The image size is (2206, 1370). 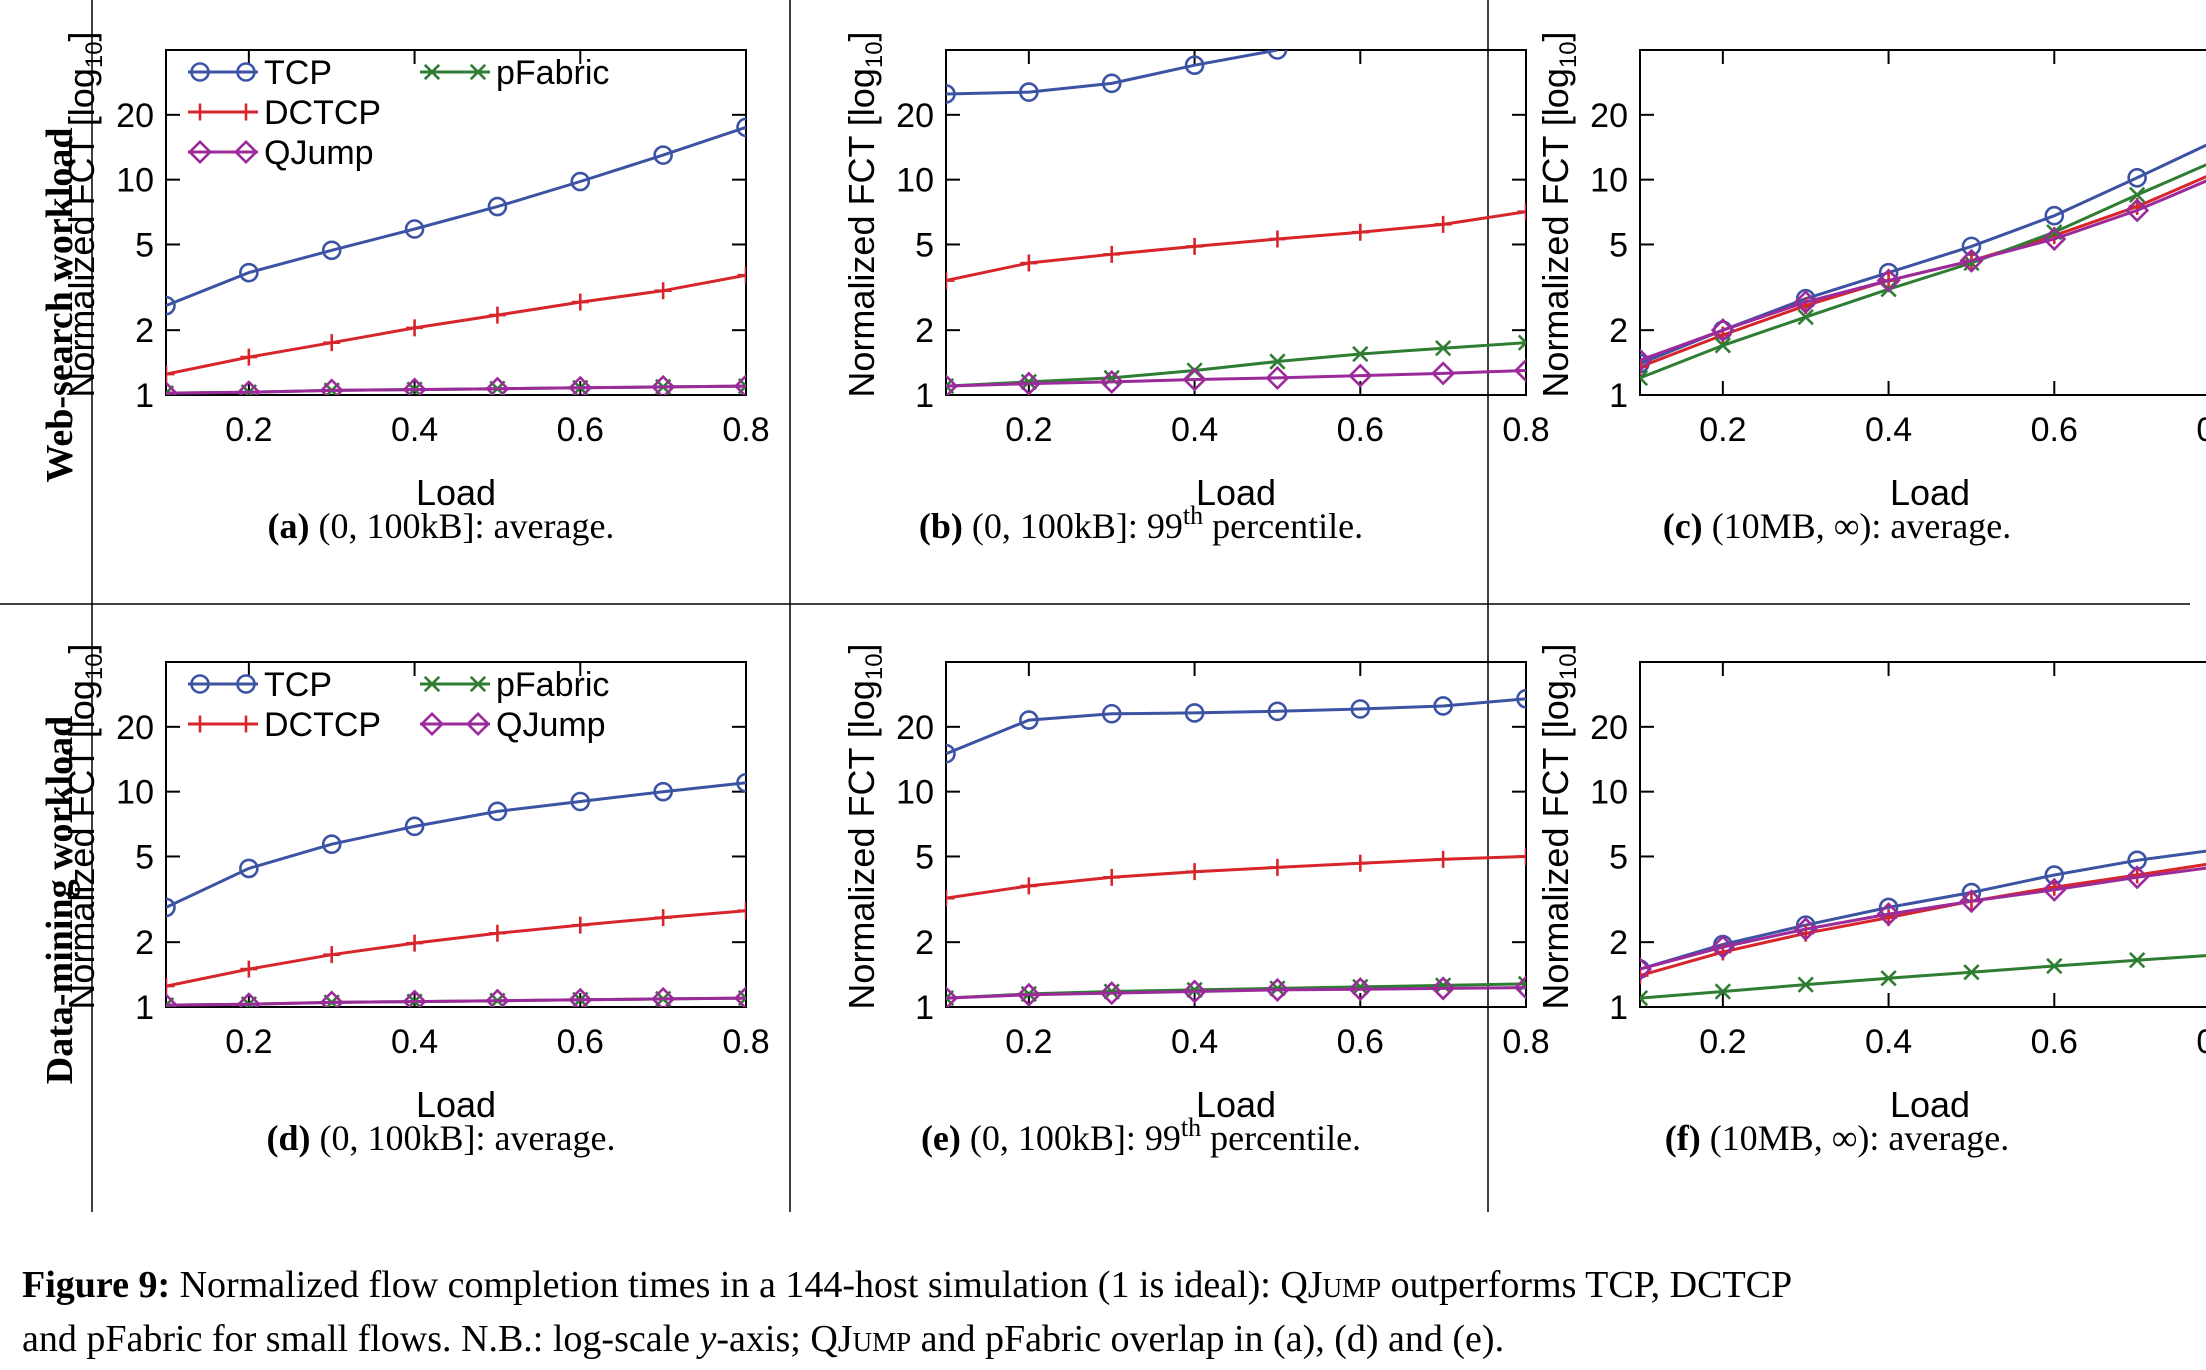 I want to click on subcaption-c: (c) (10MB, ∞): average., so click(x=1837, y=526).